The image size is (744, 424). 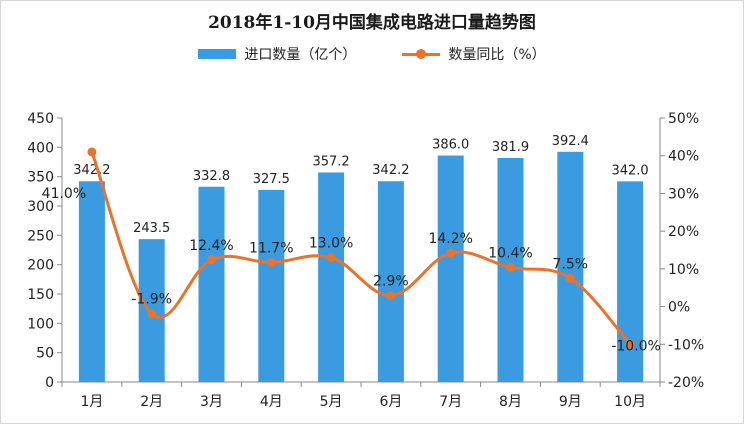 What do you see at coordinates (683, 232) in the screenshot?
I see `y-right-tick-label: 20%` at bounding box center [683, 232].